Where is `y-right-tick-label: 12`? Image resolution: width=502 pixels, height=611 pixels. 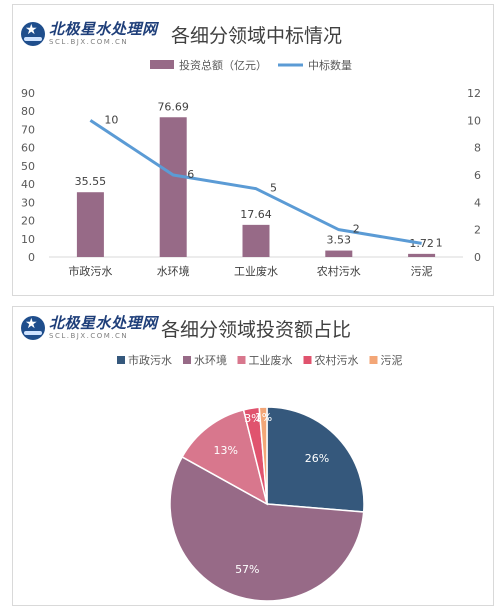 y-right-tick-label: 12 is located at coordinates (474, 93).